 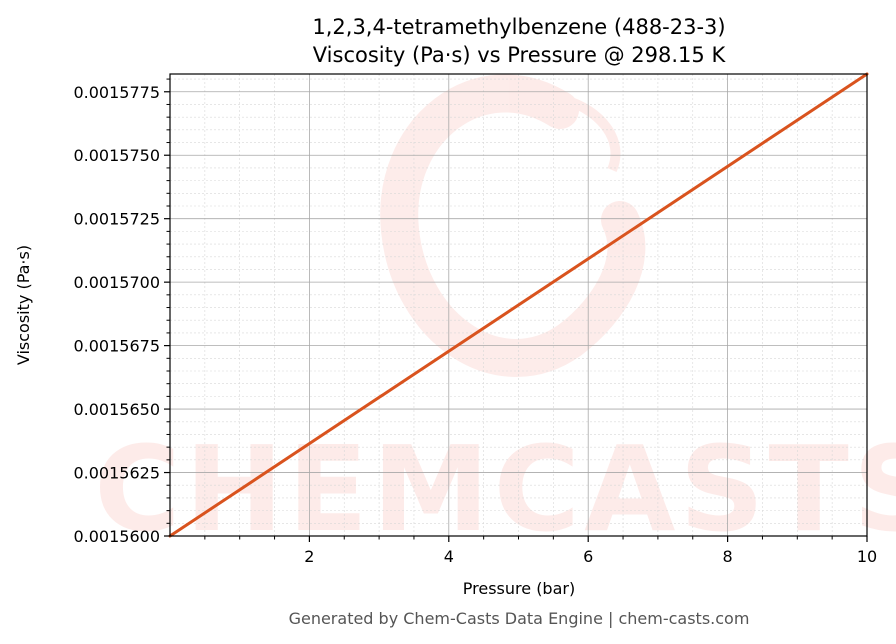 What do you see at coordinates (518, 27) in the screenshot?
I see `chart-title: 1,2,3,4-tetramethylbenzene (488-23-3)` at bounding box center [518, 27].